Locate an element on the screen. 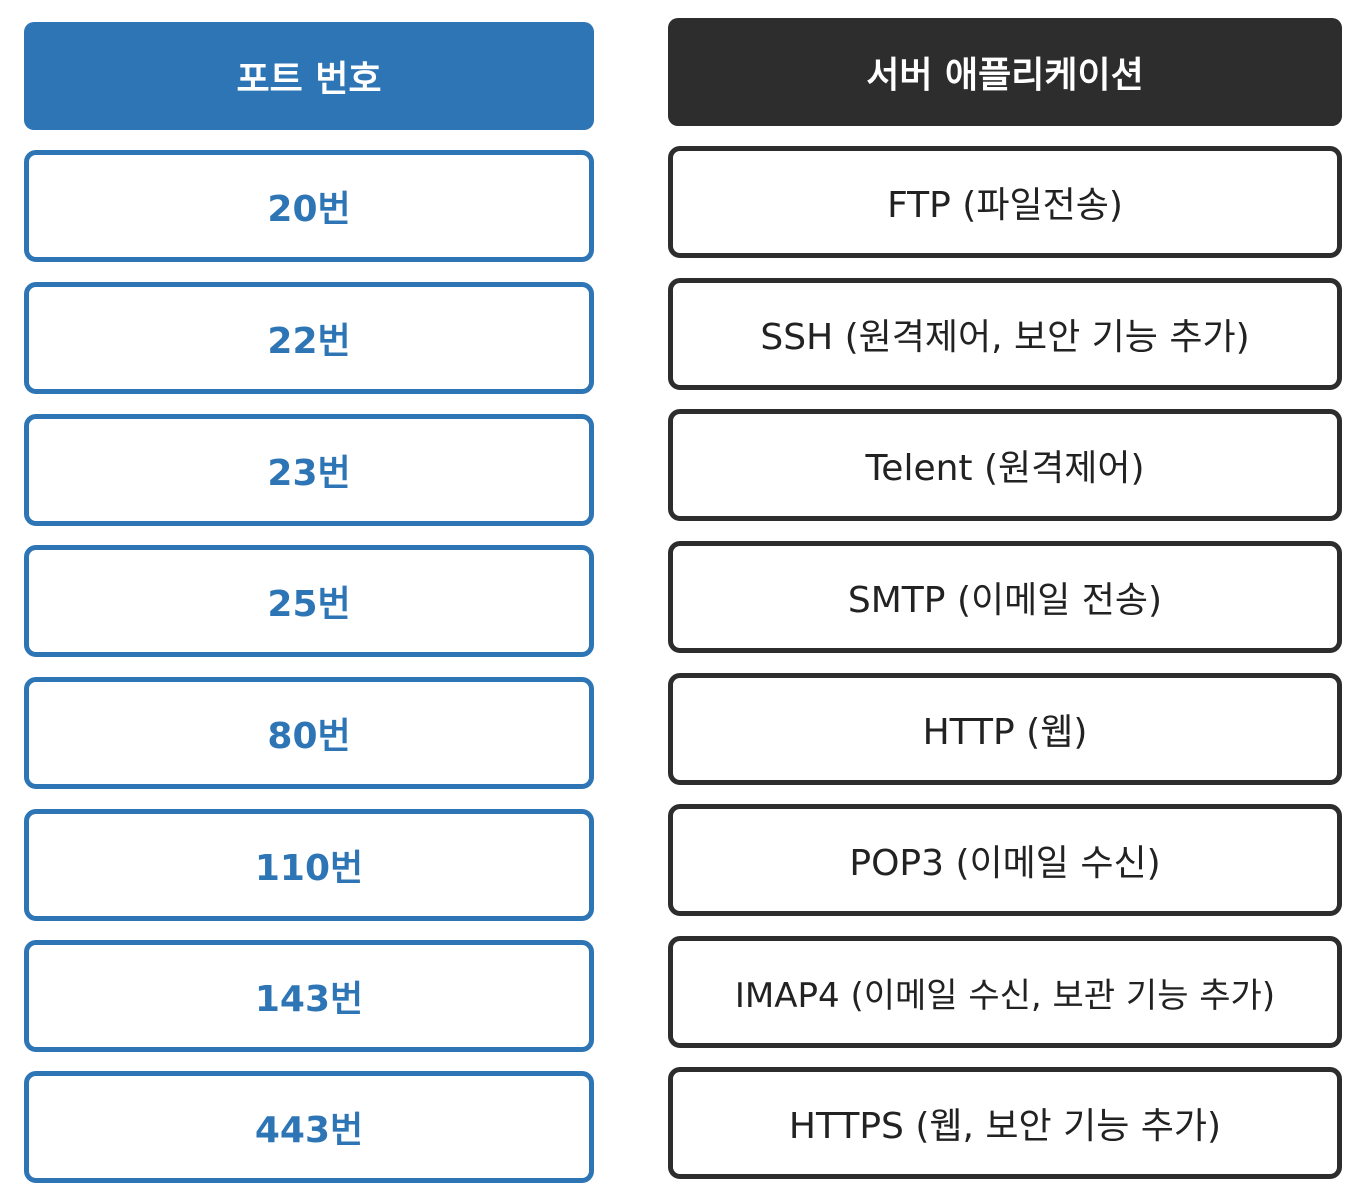  port-cell: 23번 is located at coordinates (309, 470).